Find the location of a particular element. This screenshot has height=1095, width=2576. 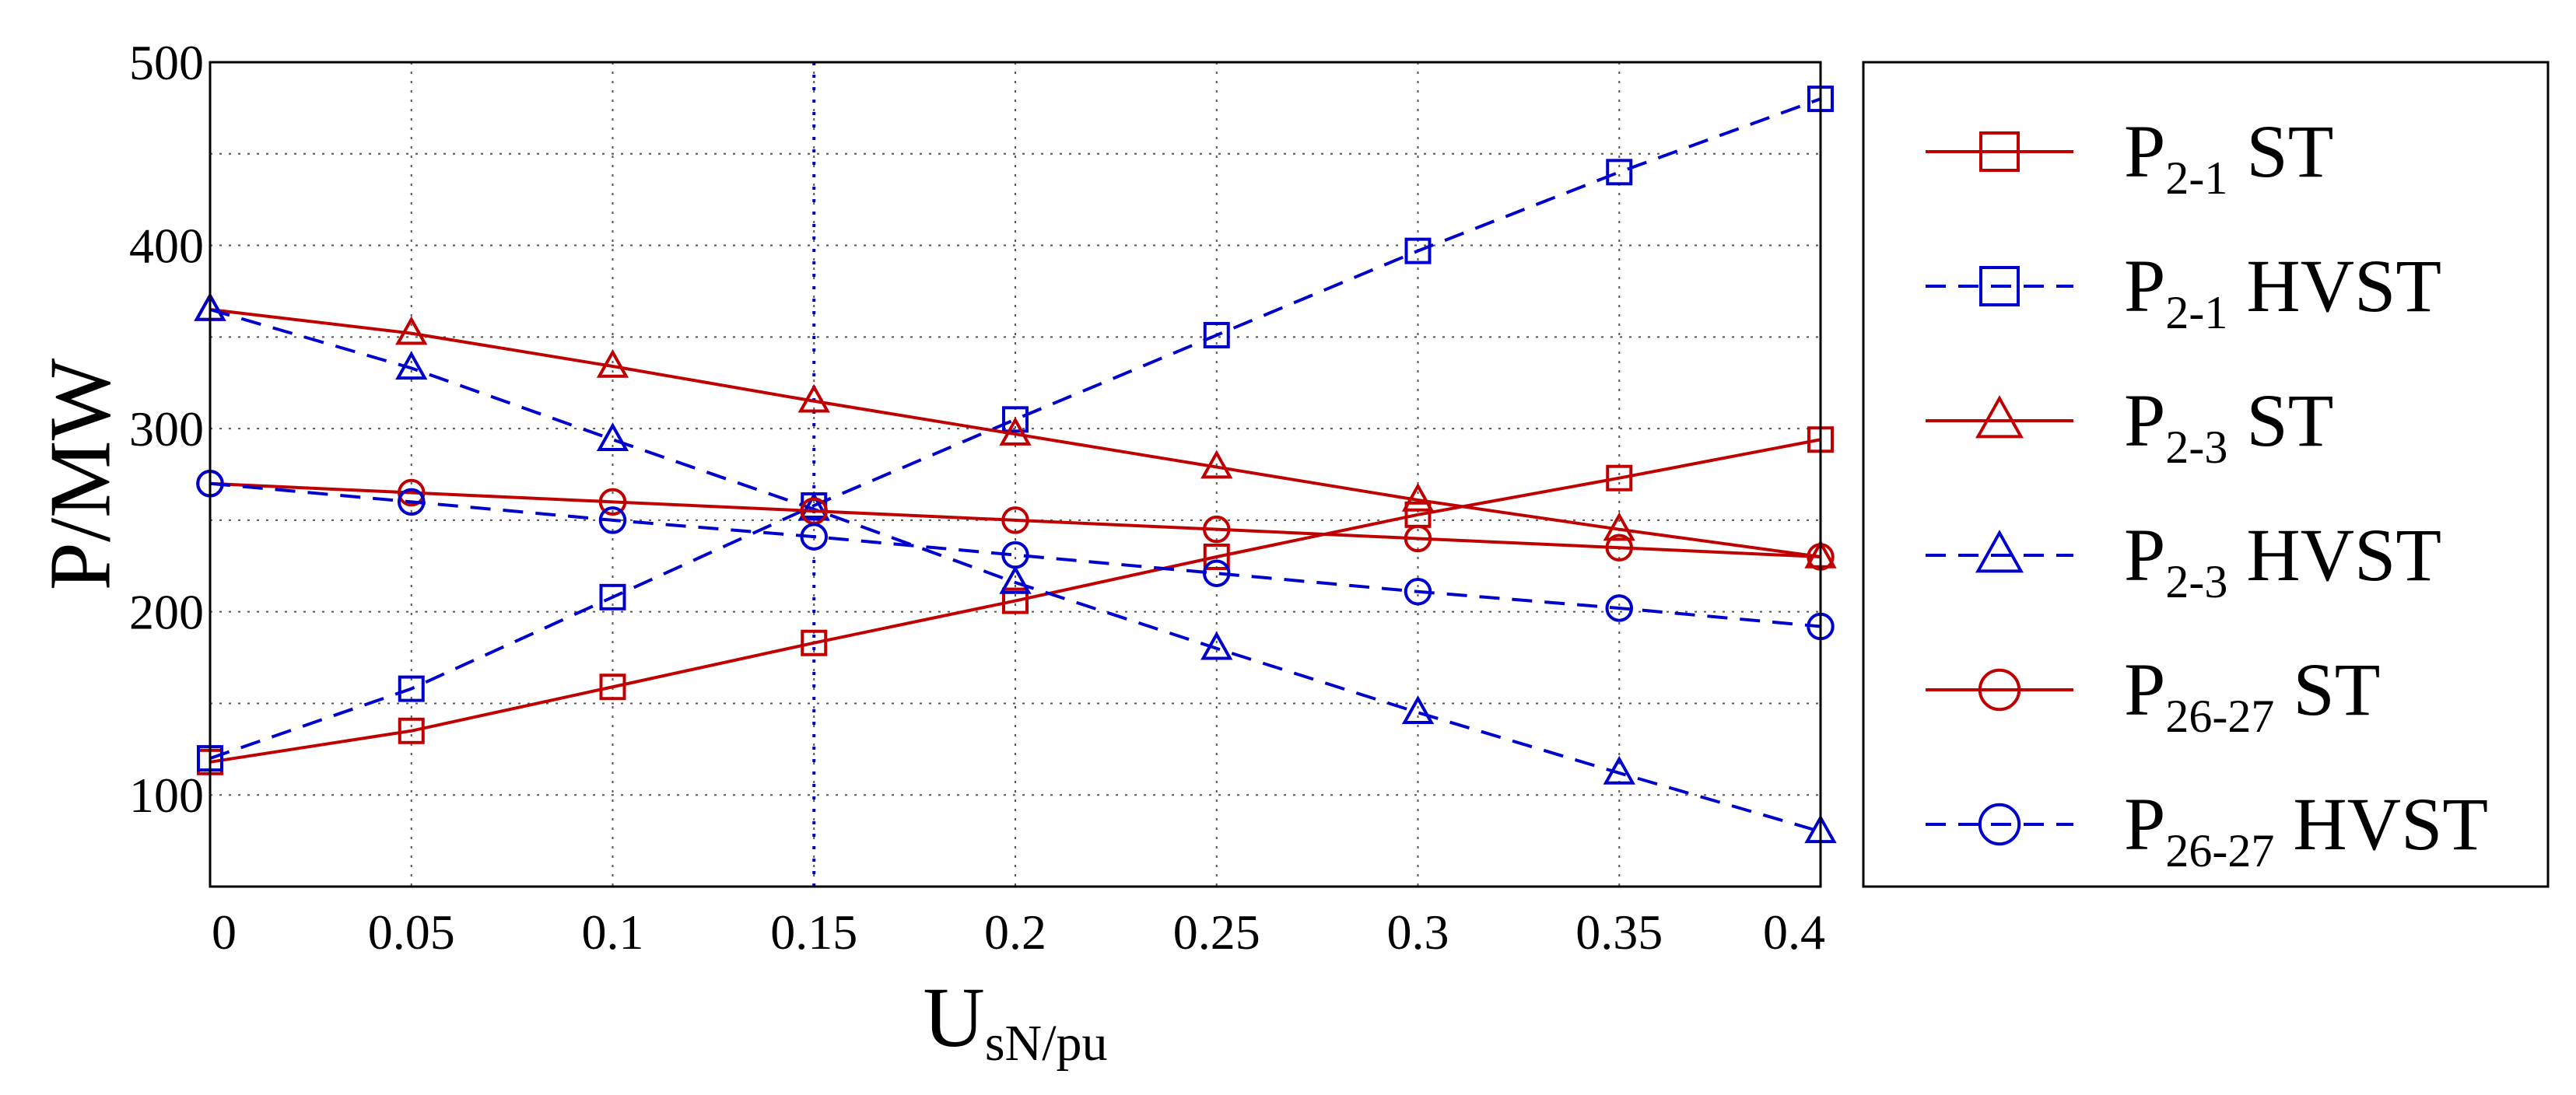

legend-label: P2-1 ST is located at coordinates (2228, 157).